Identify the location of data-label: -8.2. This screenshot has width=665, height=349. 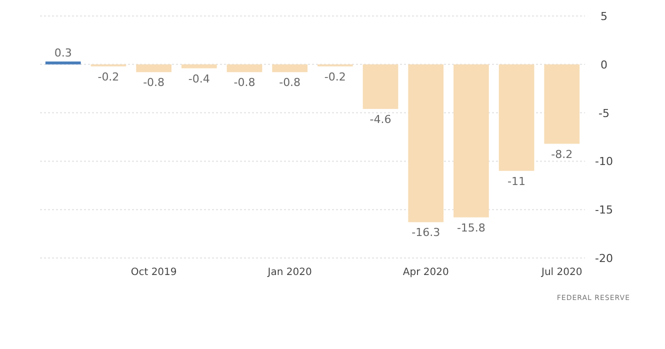
(562, 154).